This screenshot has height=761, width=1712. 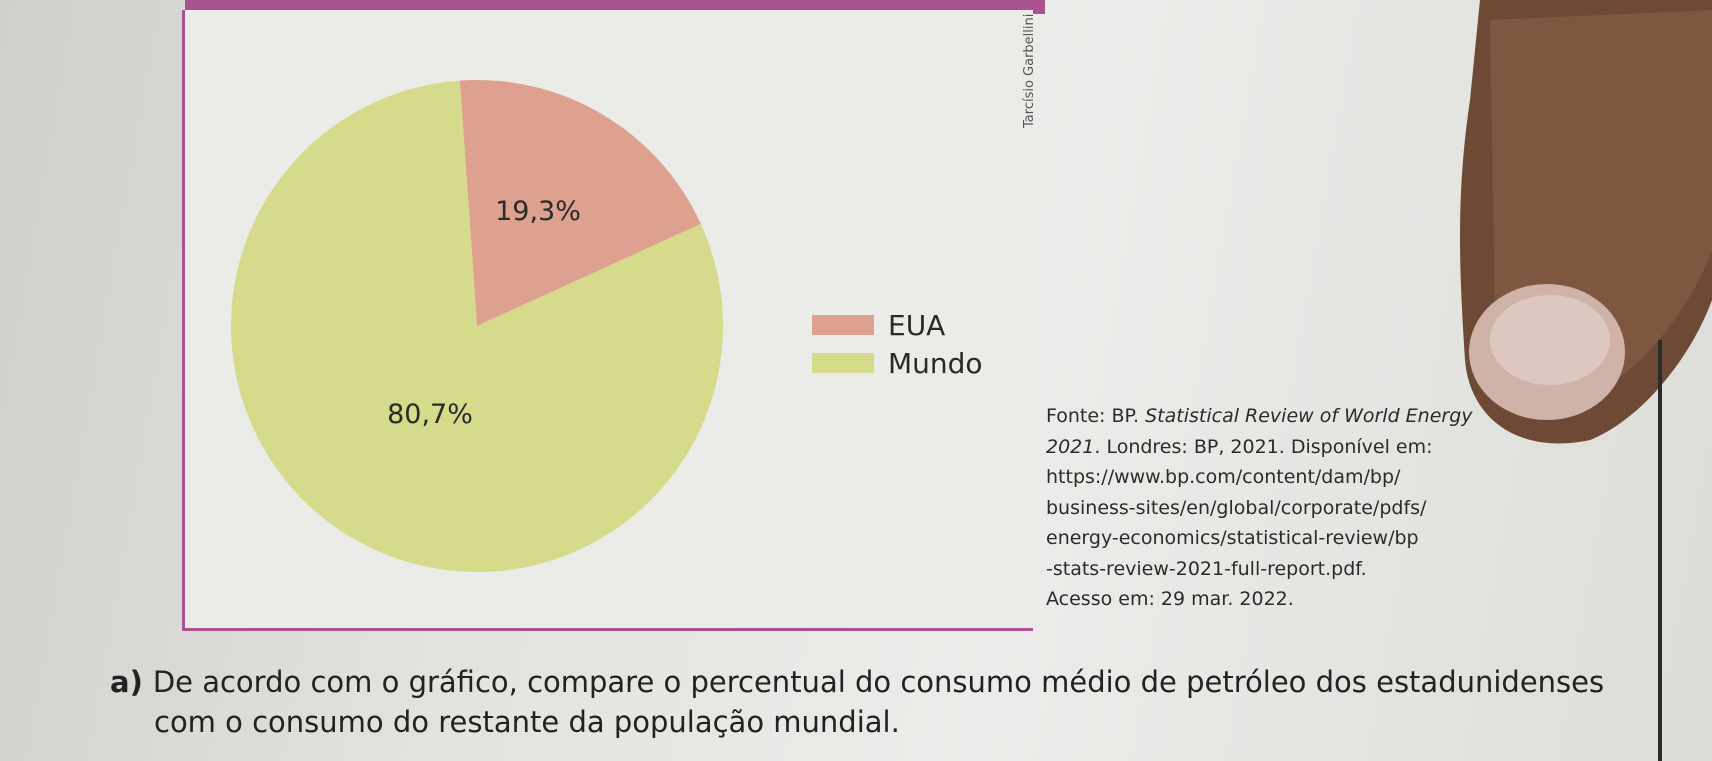 What do you see at coordinates (1206, 568) in the screenshot?
I see `source-url-line-6: -stats-review-2021-full-report.pdf.` at bounding box center [1206, 568].